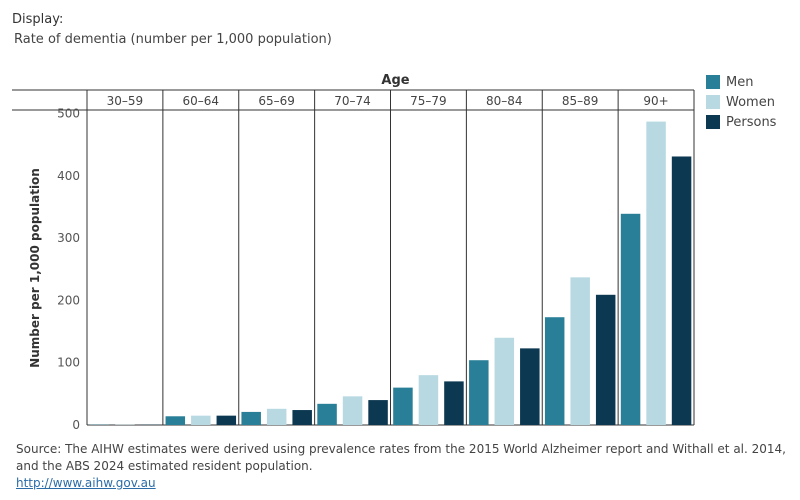 This screenshot has width=800, height=500. What do you see at coordinates (68, 300) in the screenshot?
I see `y-tick-label: 200` at bounding box center [68, 300].